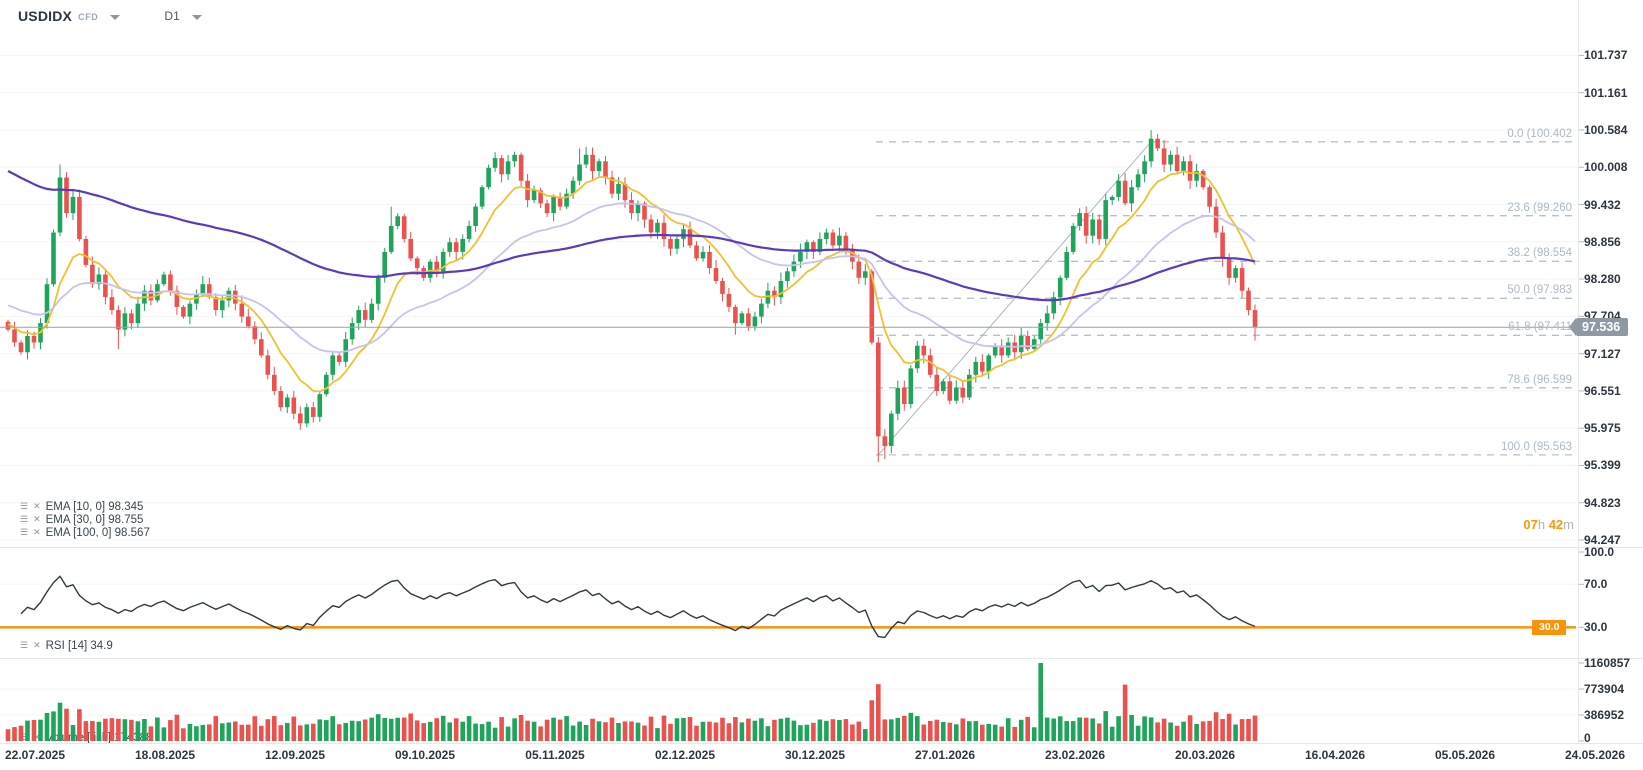 The image size is (1643, 770). Describe the element at coordinates (1606, 129) in the screenshot. I see `price-axis-label: 100.584` at that location.